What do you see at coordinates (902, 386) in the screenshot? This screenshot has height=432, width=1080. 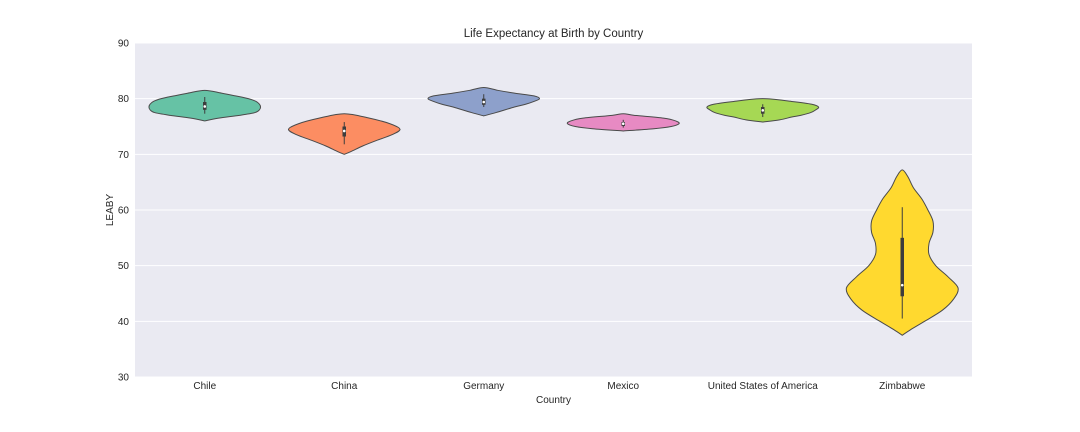 I see `x-tick-label: Zimbabwe` at bounding box center [902, 386].